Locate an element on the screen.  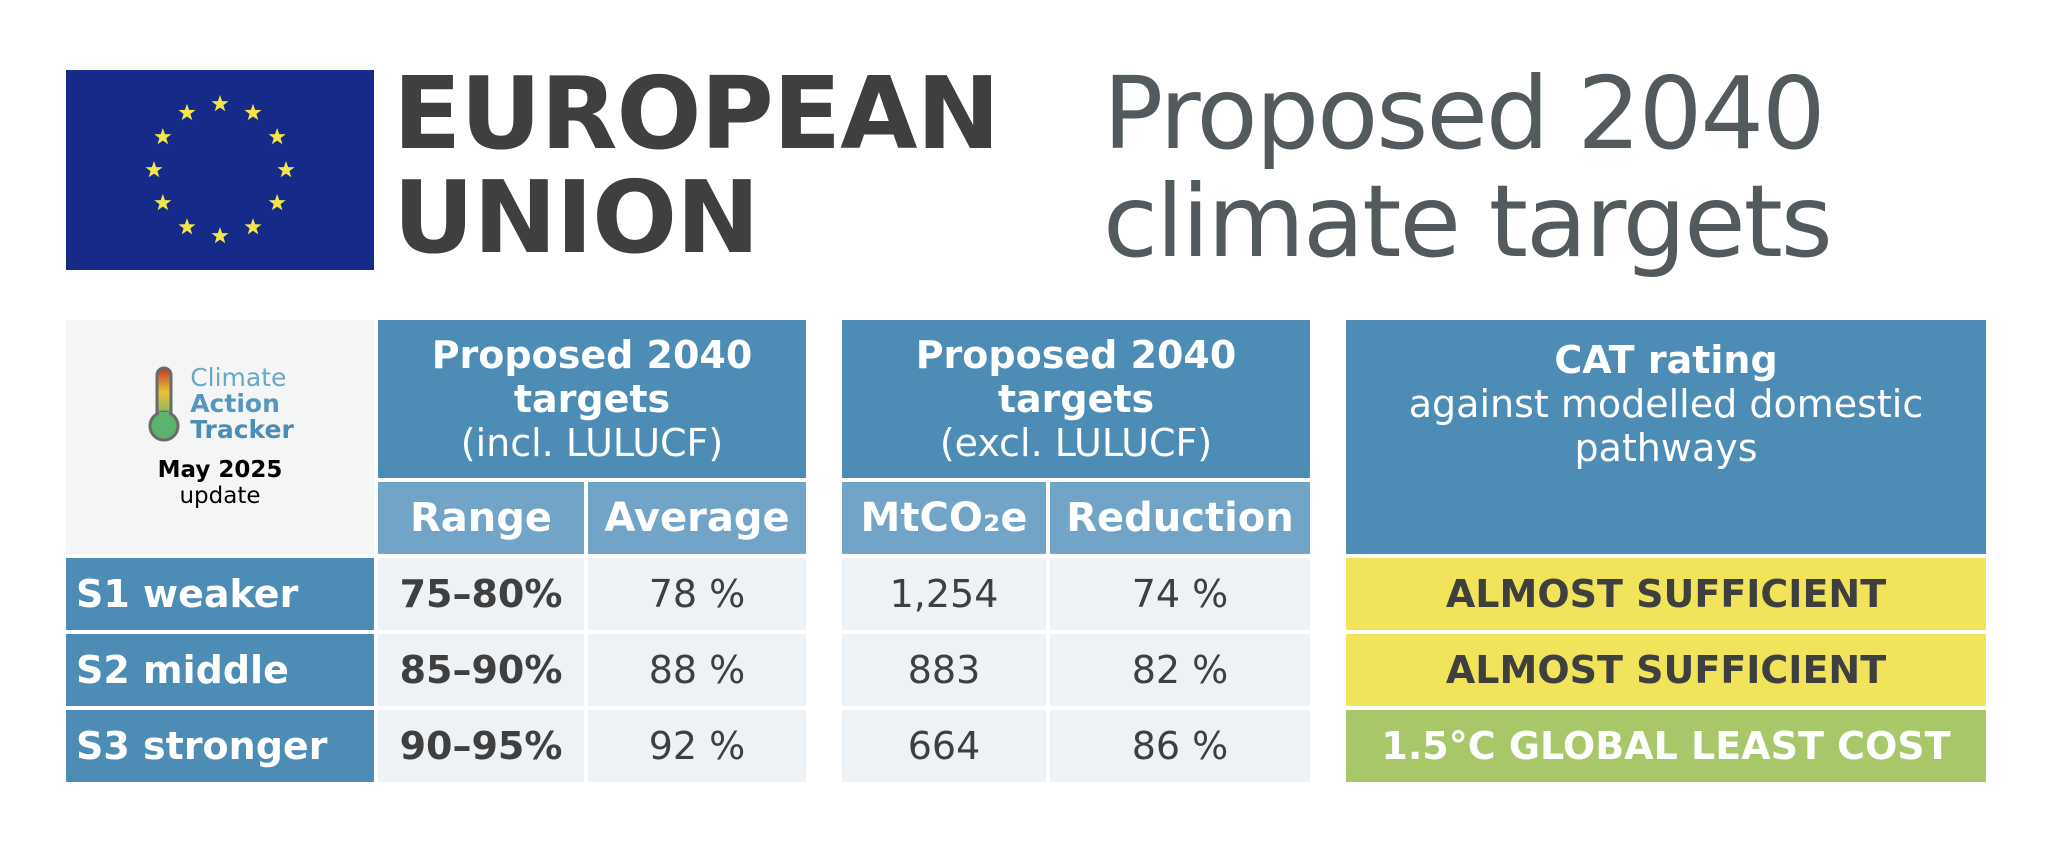
row-label: S3 stronger is located at coordinates (220, 746).